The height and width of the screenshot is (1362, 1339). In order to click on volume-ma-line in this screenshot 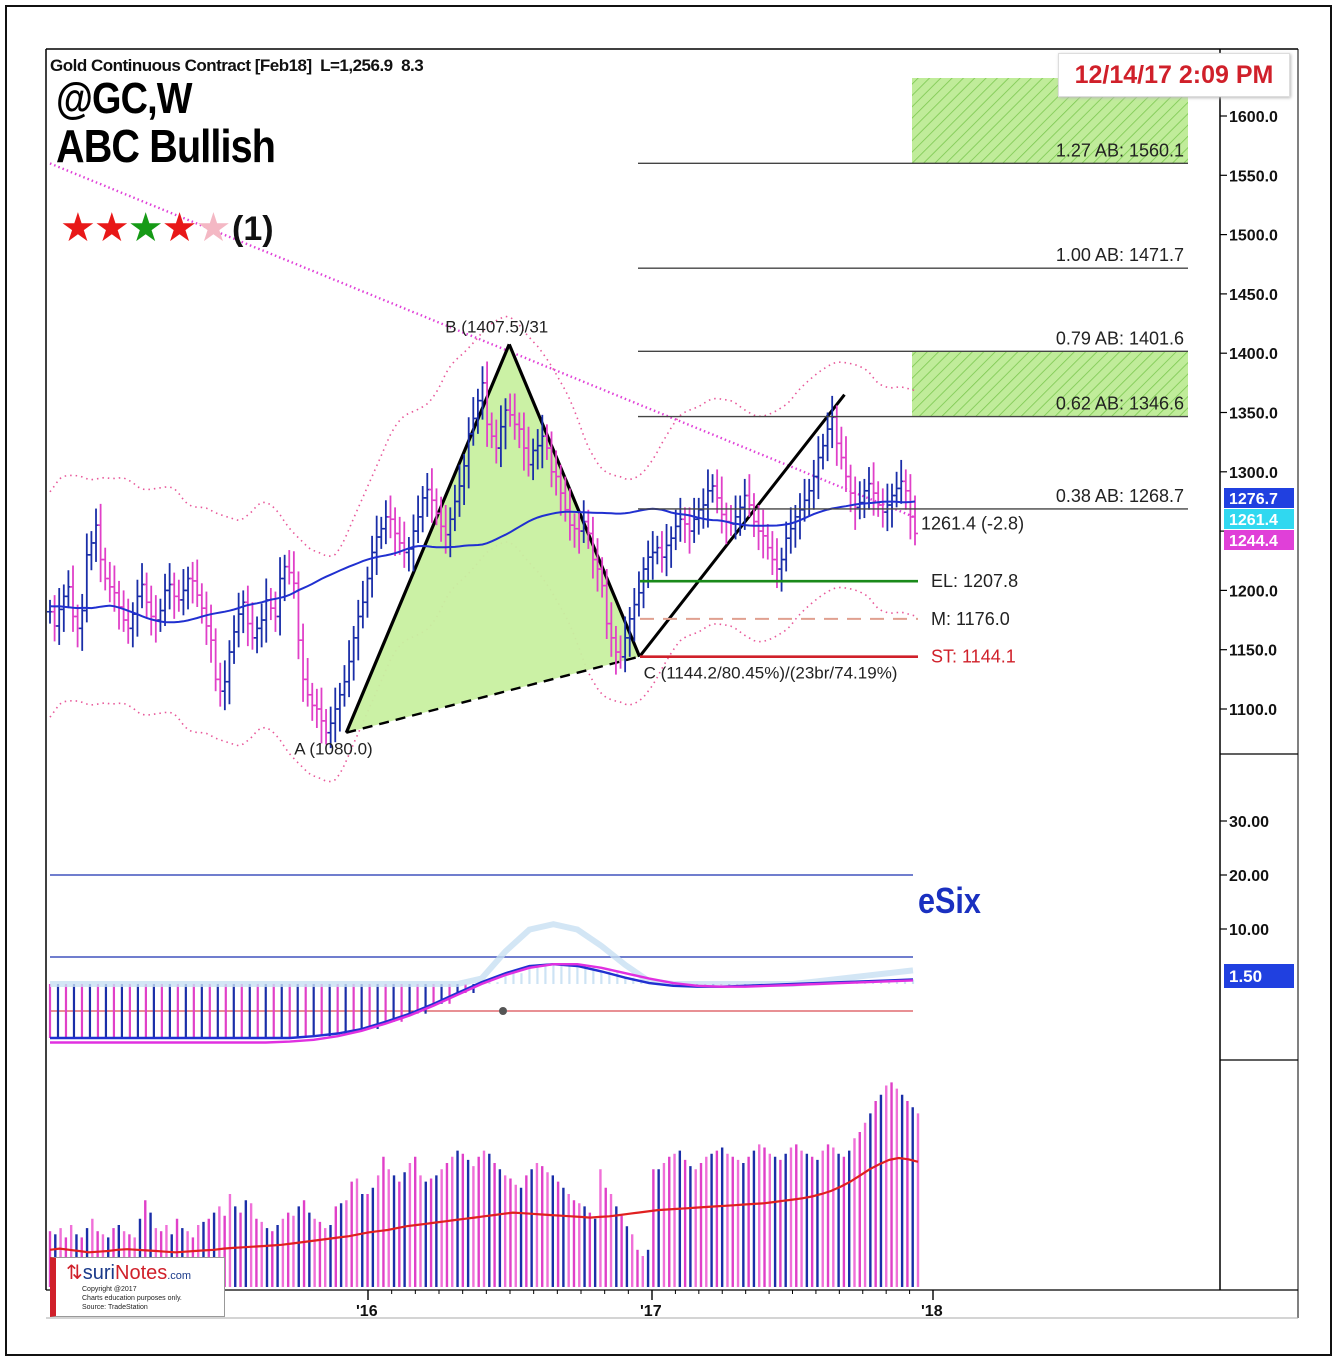, I will do `click(484, 1205)`.